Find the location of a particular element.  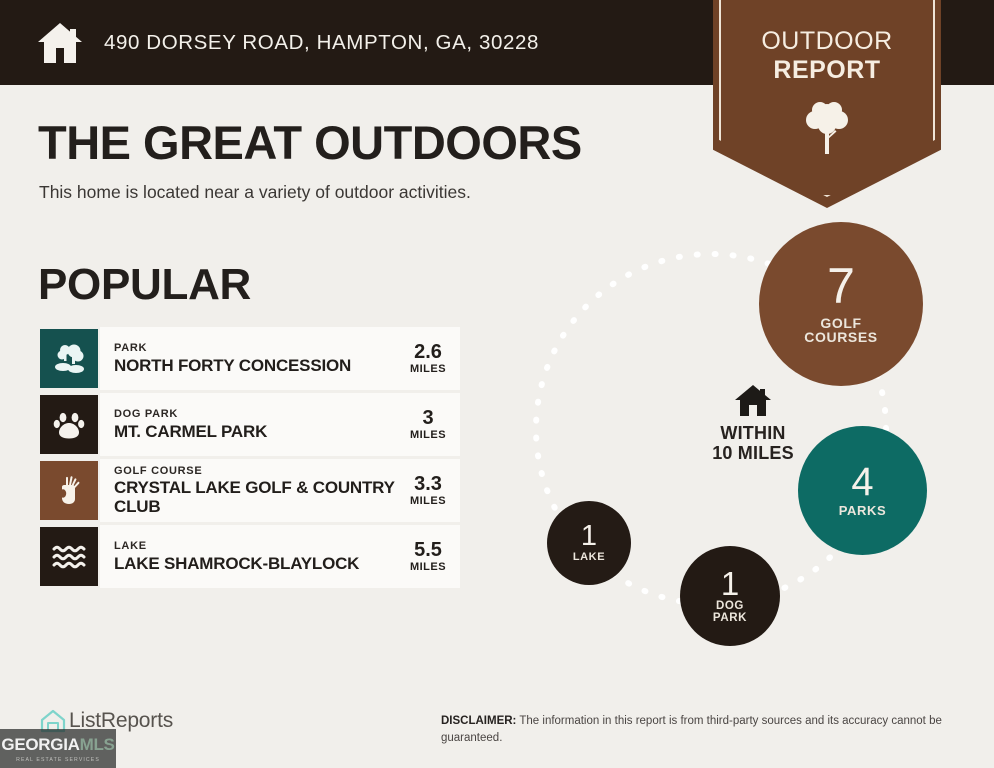

bubble-count: 7 is located at coordinates (841, 286).